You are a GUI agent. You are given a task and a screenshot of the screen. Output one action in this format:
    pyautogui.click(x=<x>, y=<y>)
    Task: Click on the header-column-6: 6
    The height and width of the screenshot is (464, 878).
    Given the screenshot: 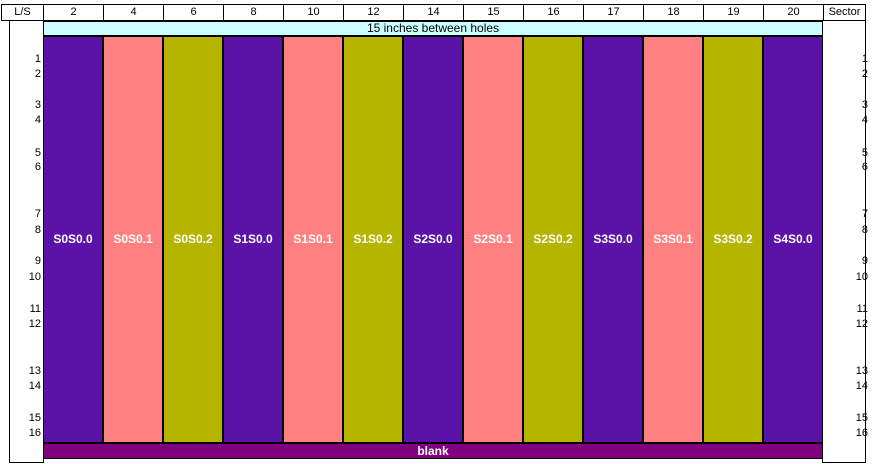 What is the action you would take?
    pyautogui.click(x=193, y=12)
    